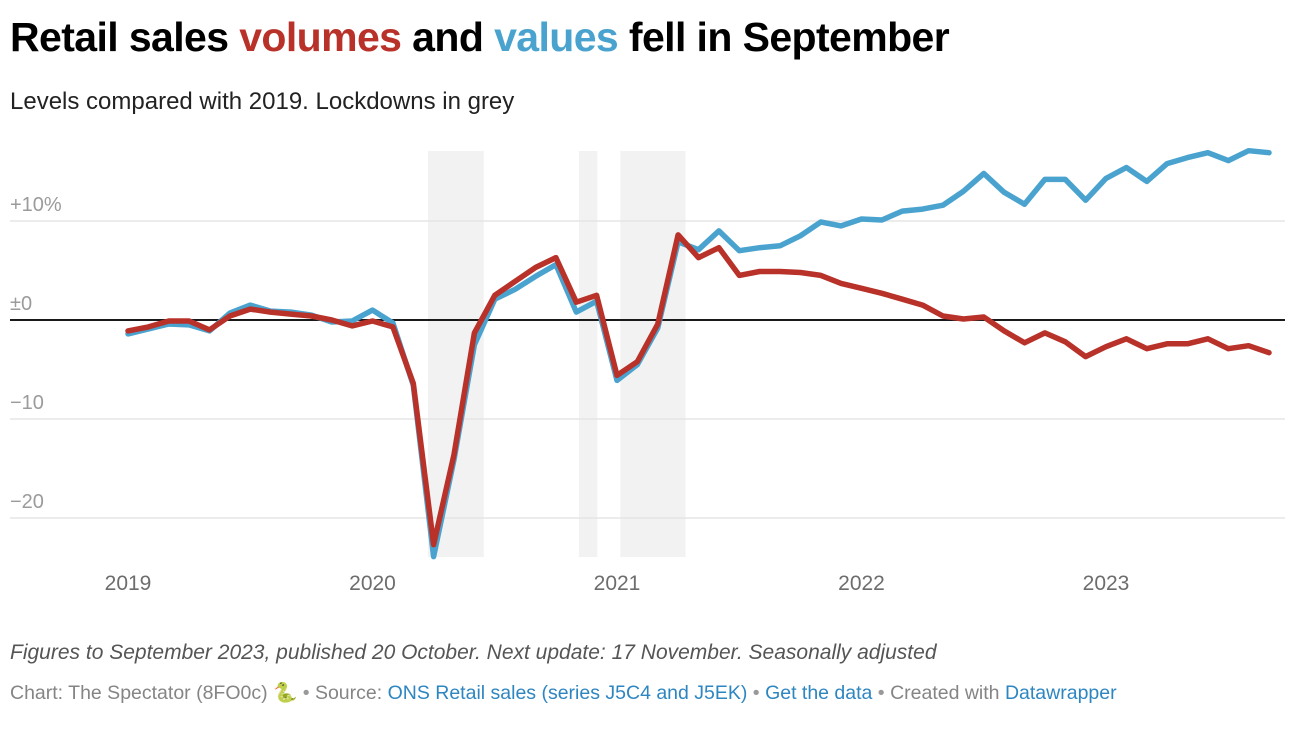 Image resolution: width=1314 pixels, height=740 pixels. Describe the element at coordinates (285, 693) in the screenshot. I see `snake-emoji-icon: 🐍` at that location.